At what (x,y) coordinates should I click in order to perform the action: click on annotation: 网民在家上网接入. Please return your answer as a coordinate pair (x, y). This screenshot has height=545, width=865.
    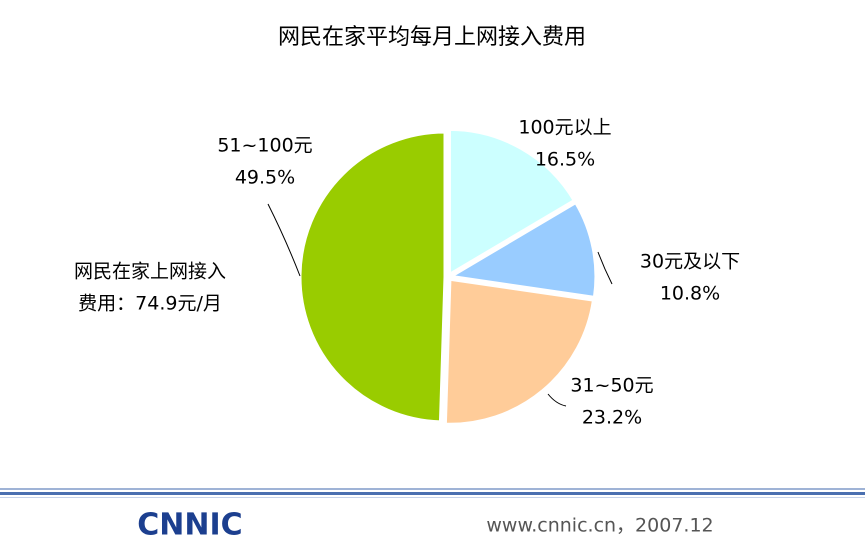
    Looking at the image, I should click on (150, 272).